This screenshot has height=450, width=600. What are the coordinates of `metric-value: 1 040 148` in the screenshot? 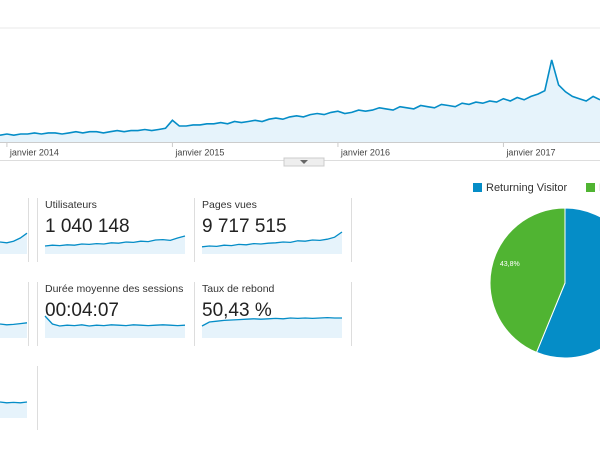 It's located at (87, 226).